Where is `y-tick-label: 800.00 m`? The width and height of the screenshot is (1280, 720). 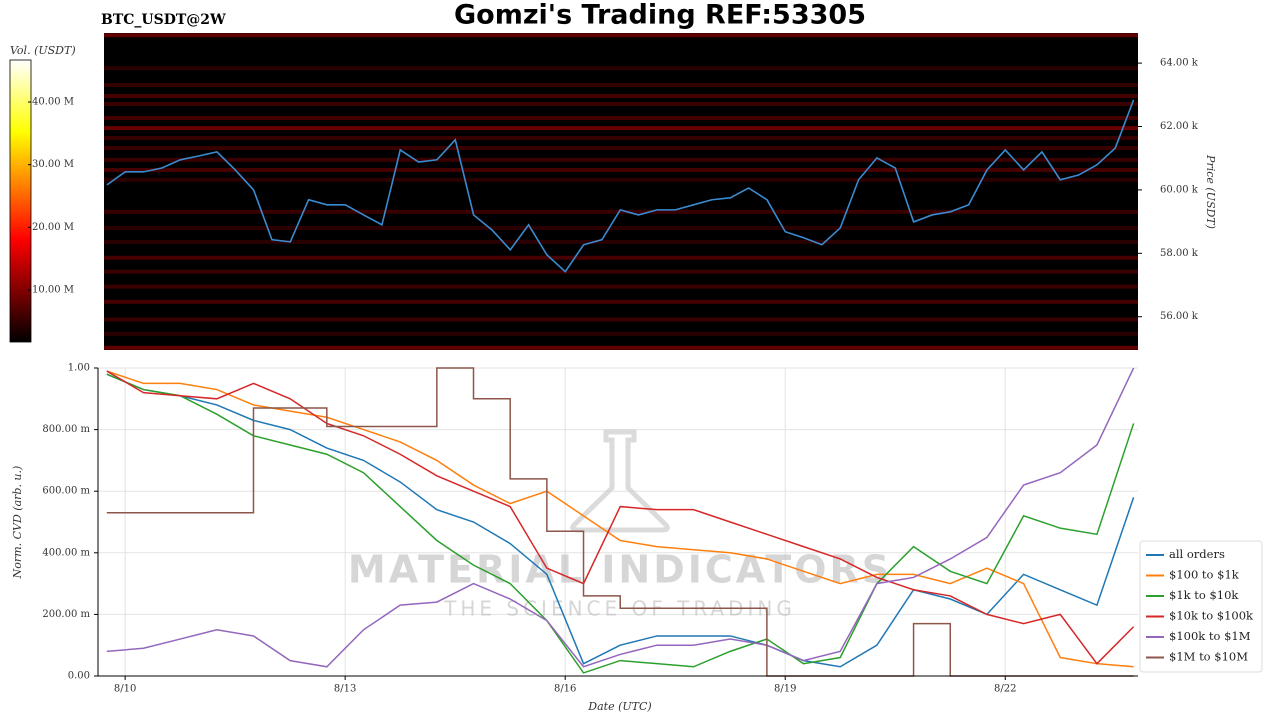
y-tick-label: 800.00 m is located at coordinates (66, 429).